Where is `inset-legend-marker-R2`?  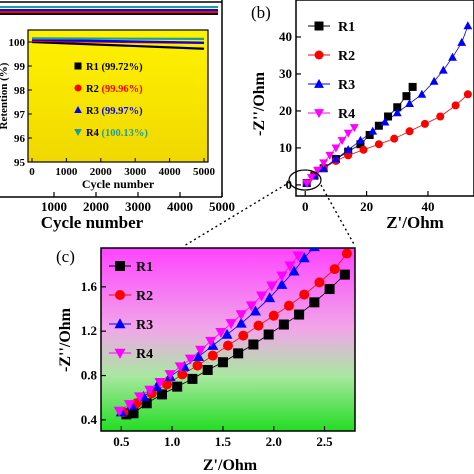 inset-legend-marker-R2 is located at coordinates (78, 88).